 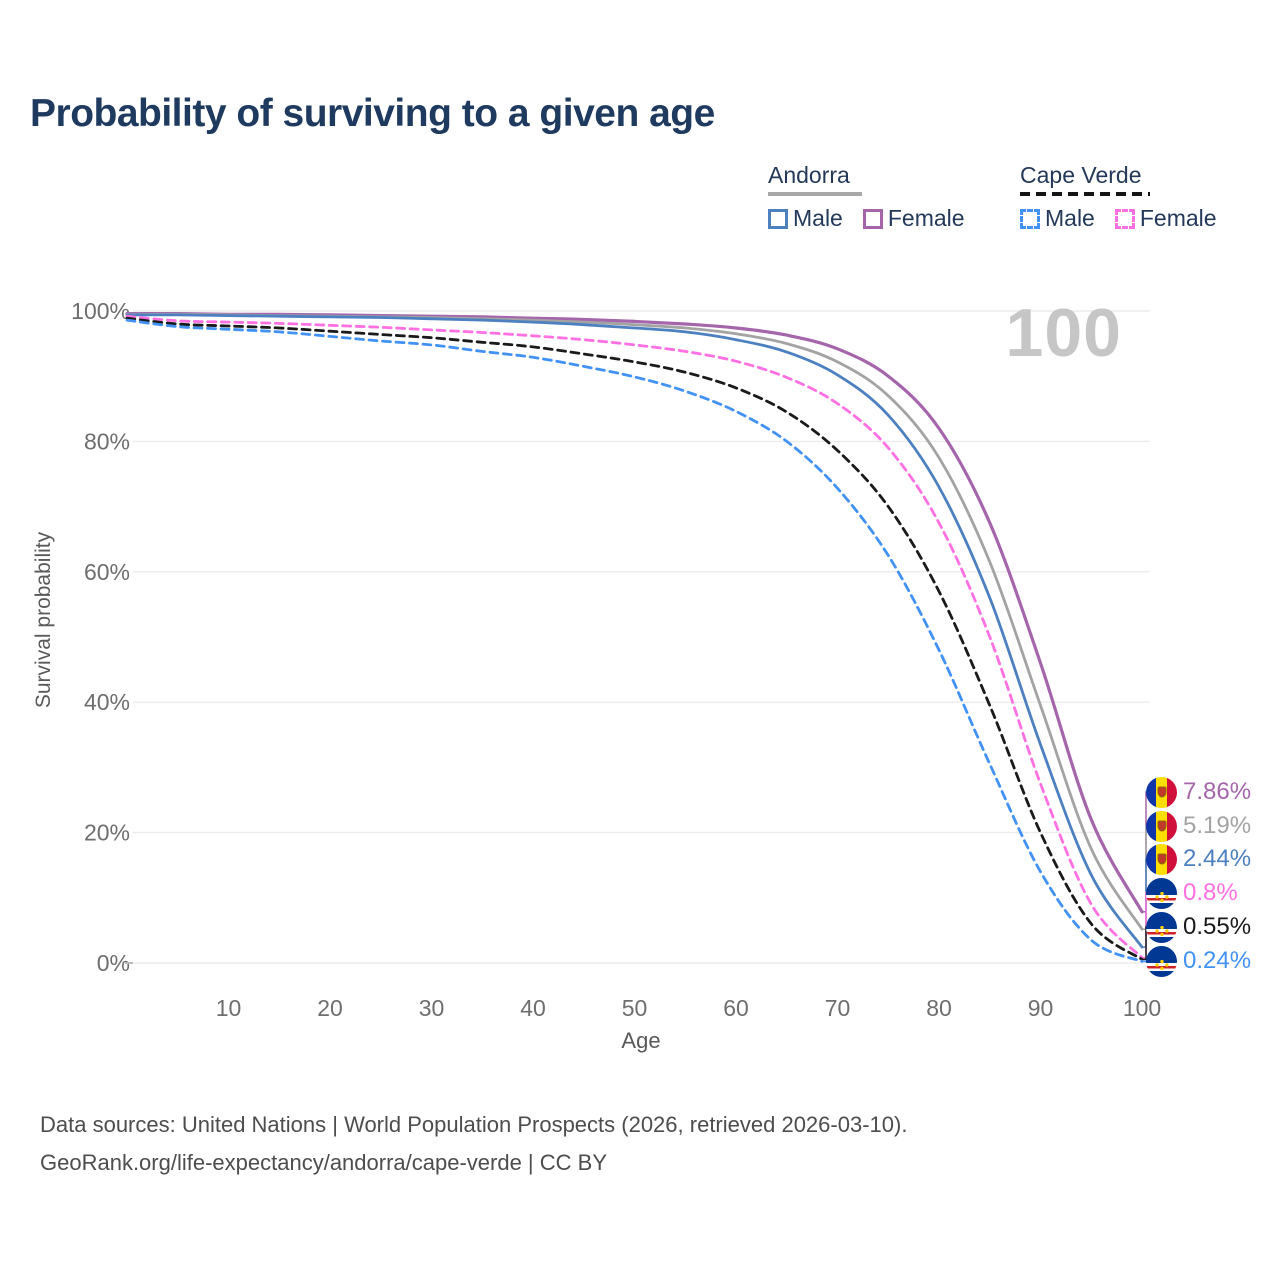 I want to click on cape-verde-female-swatch-icon, so click(x=1124, y=218).